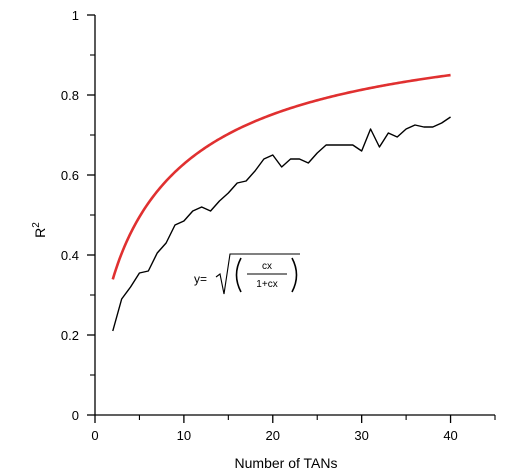  I want to click on x-tick-label: 0, so click(94, 435).